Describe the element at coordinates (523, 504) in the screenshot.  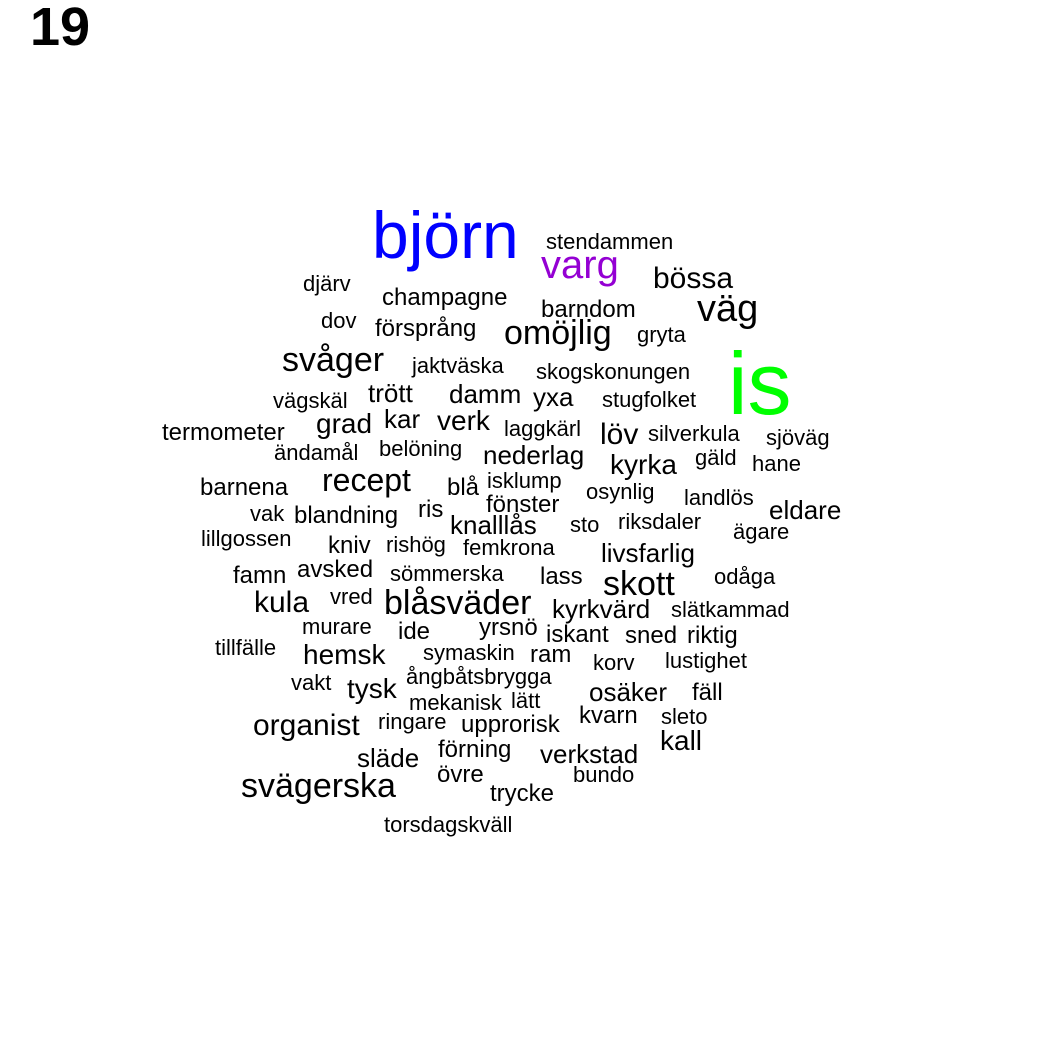
I see `word-fonster: fönster` at that location.